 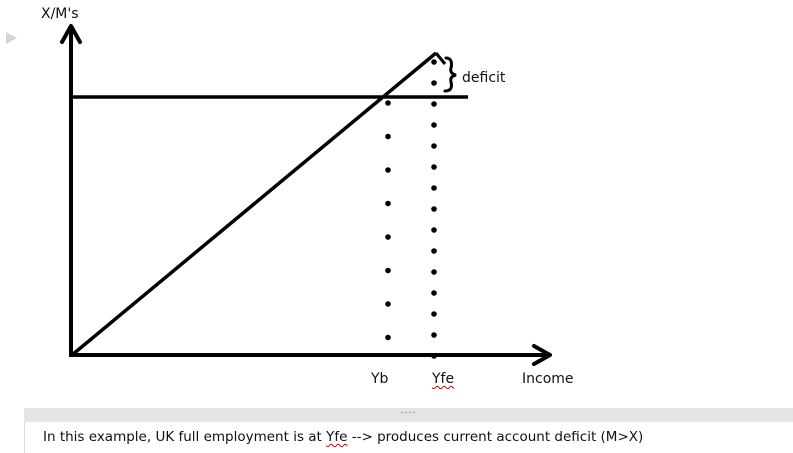 I want to click on y-axis-arrowhead, so click(x=71, y=34).